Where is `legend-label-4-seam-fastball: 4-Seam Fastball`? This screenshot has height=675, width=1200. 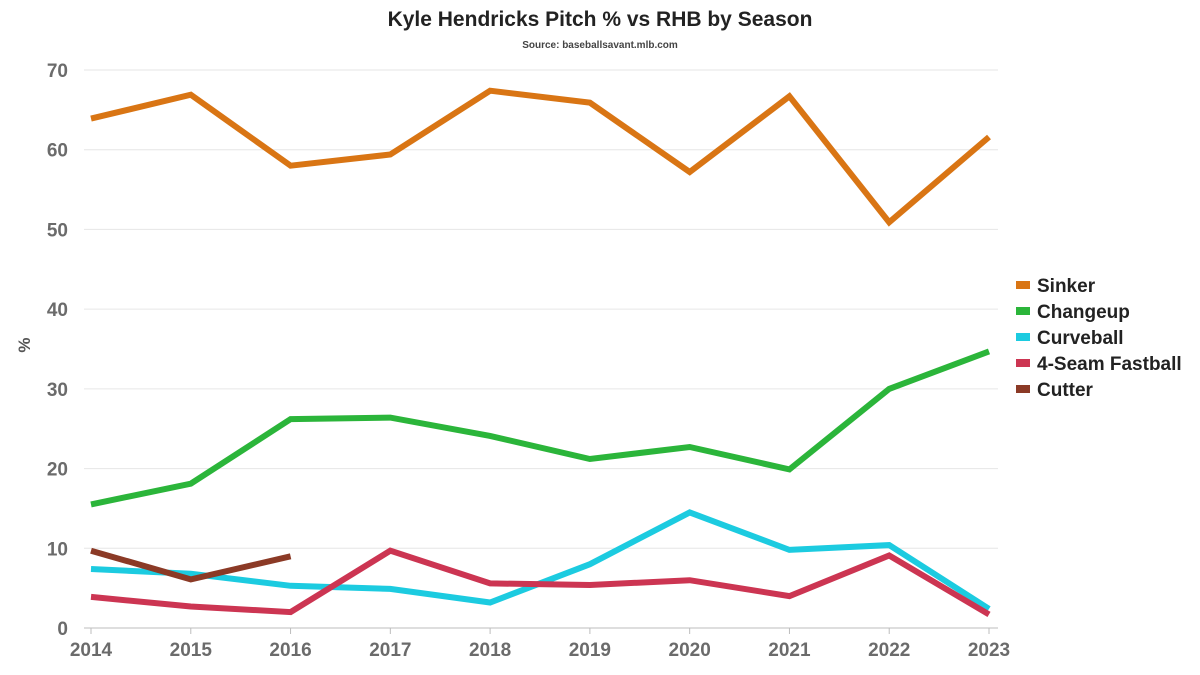 legend-label-4-seam-fastball: 4-Seam Fastball is located at coordinates (1109, 364).